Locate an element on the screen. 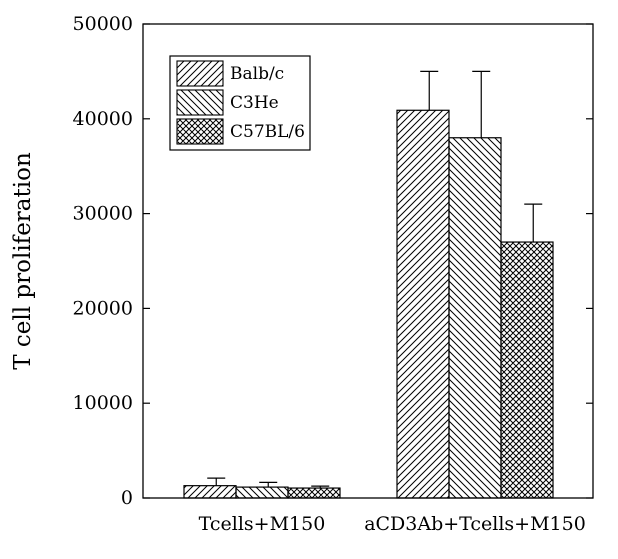 The width and height of the screenshot is (618, 559). legend-label: C3He is located at coordinates (254, 103).